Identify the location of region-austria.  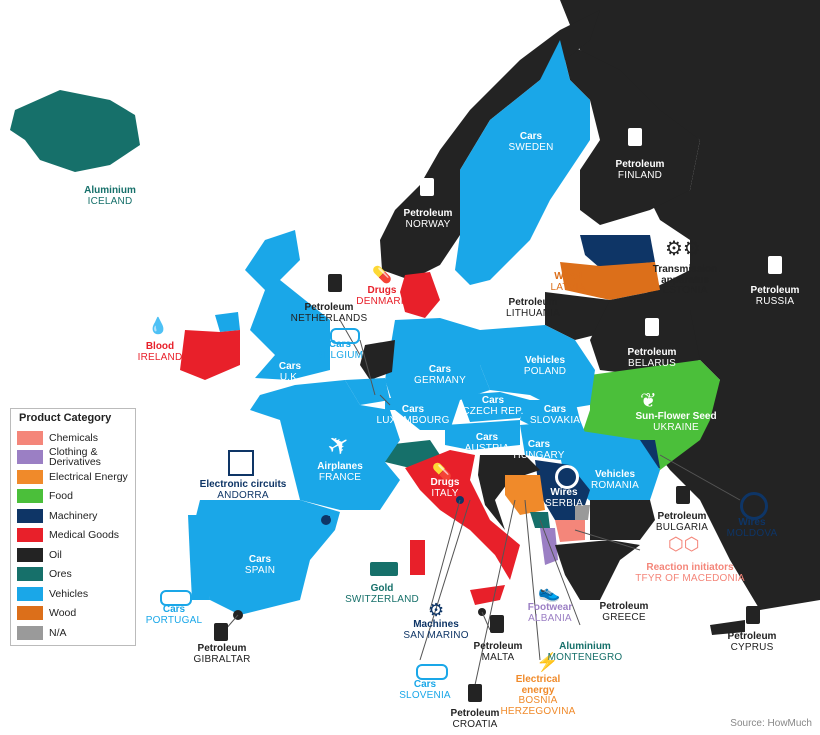
(482, 435).